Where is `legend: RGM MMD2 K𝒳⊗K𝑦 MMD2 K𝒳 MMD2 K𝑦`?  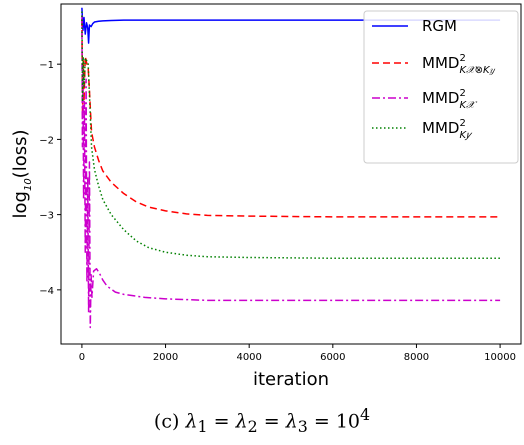 legend: RGM MMD2 K𝒳⊗K𝑦 MMD2 K𝒳 MMD2 K𝑦 is located at coordinates (441, 87).